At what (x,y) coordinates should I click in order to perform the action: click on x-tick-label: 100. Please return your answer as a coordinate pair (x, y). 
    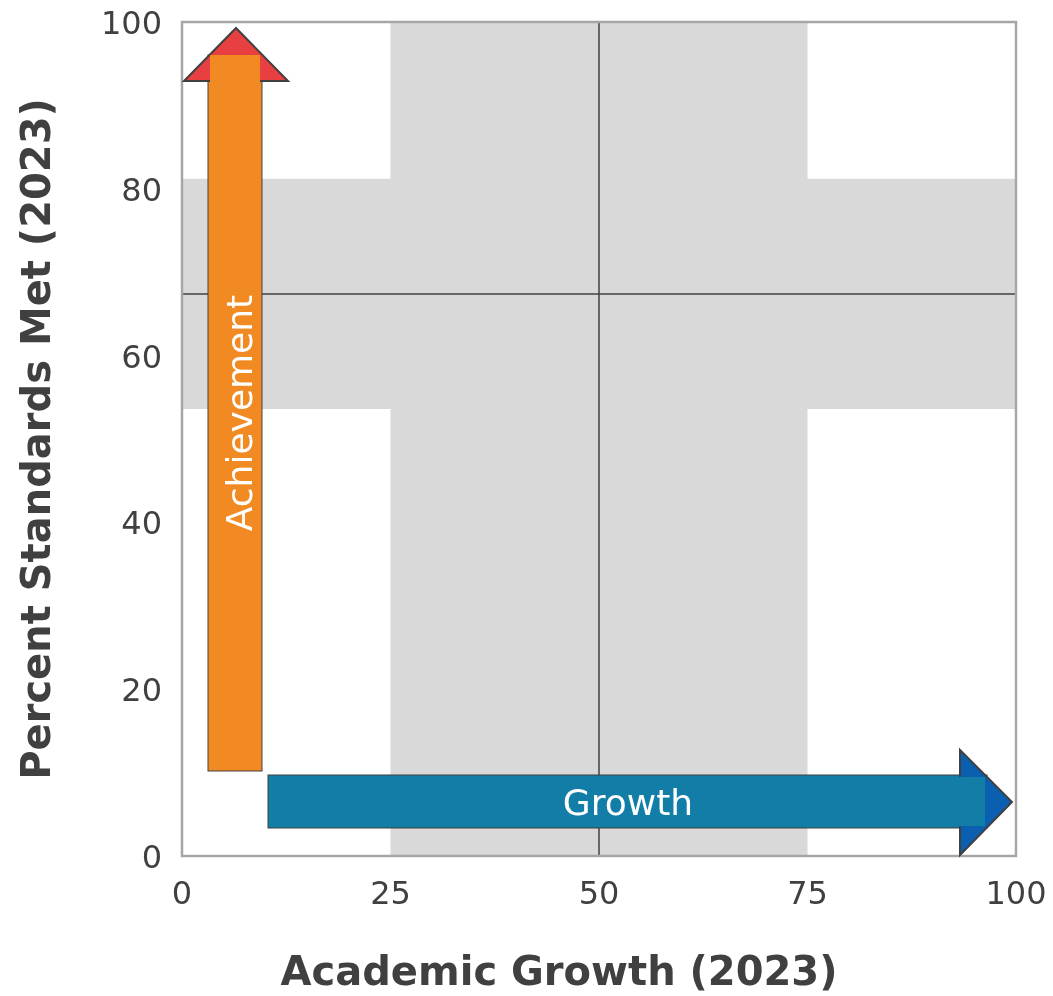
    Looking at the image, I should click on (1016, 893).